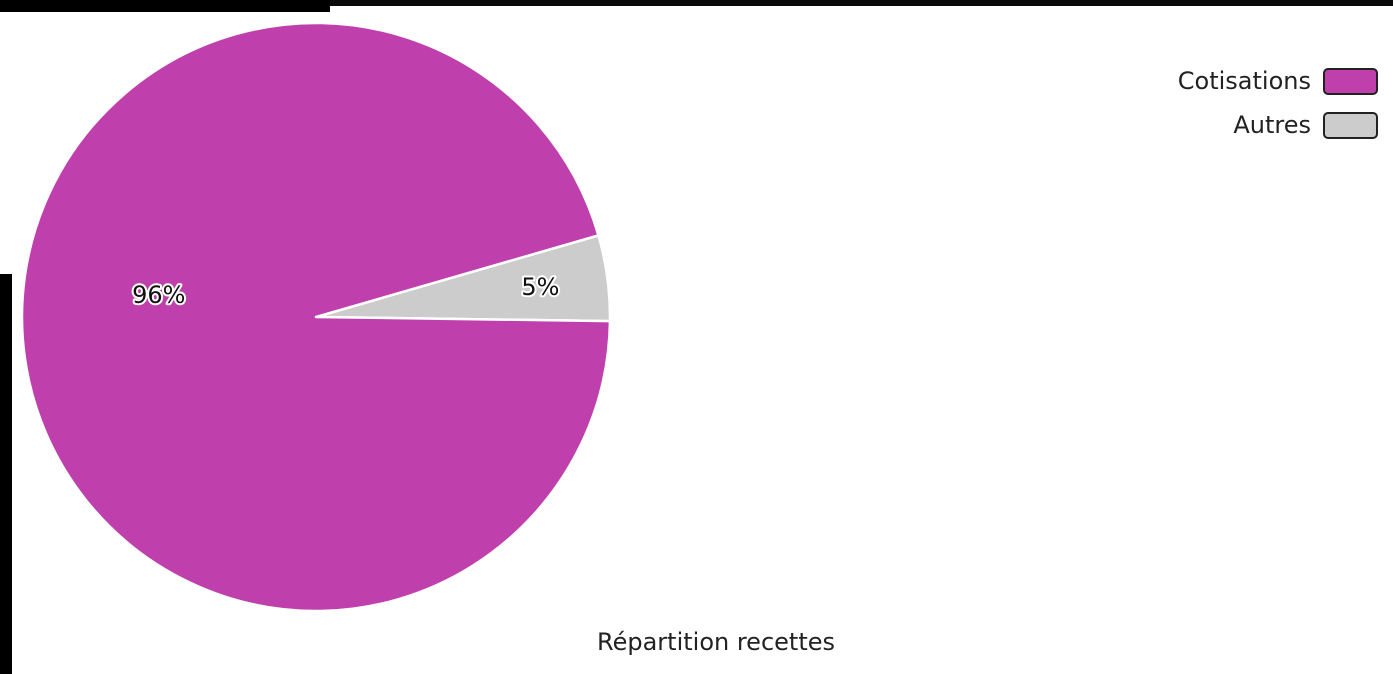 Image resolution: width=1393 pixels, height=674 pixels. I want to click on chart-title: Répartition recettes, so click(715, 642).